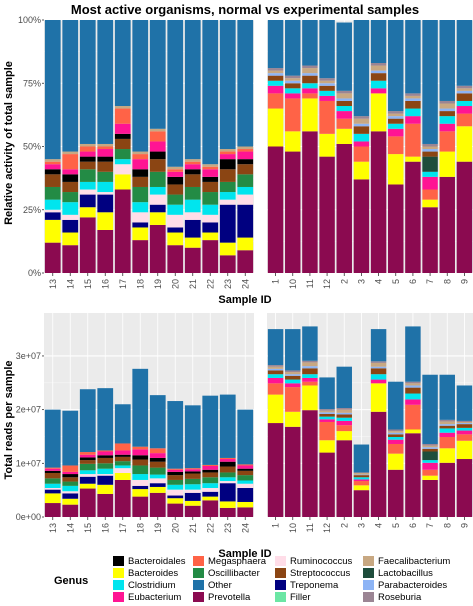 The image size is (473, 606). Describe the element at coordinates (175, 528) in the screenshot. I see `bottom-xtick-label: 20` at that location.